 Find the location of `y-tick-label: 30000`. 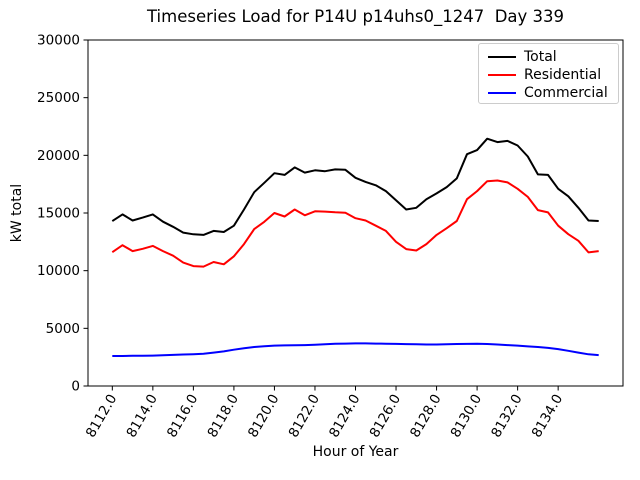

y-tick-label: 30000 is located at coordinates (58, 41).